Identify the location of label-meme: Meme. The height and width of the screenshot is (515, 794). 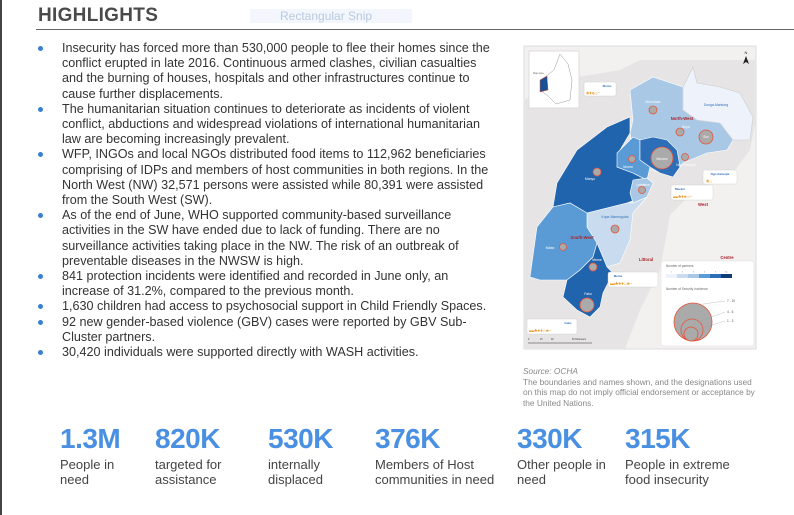
(597, 260).